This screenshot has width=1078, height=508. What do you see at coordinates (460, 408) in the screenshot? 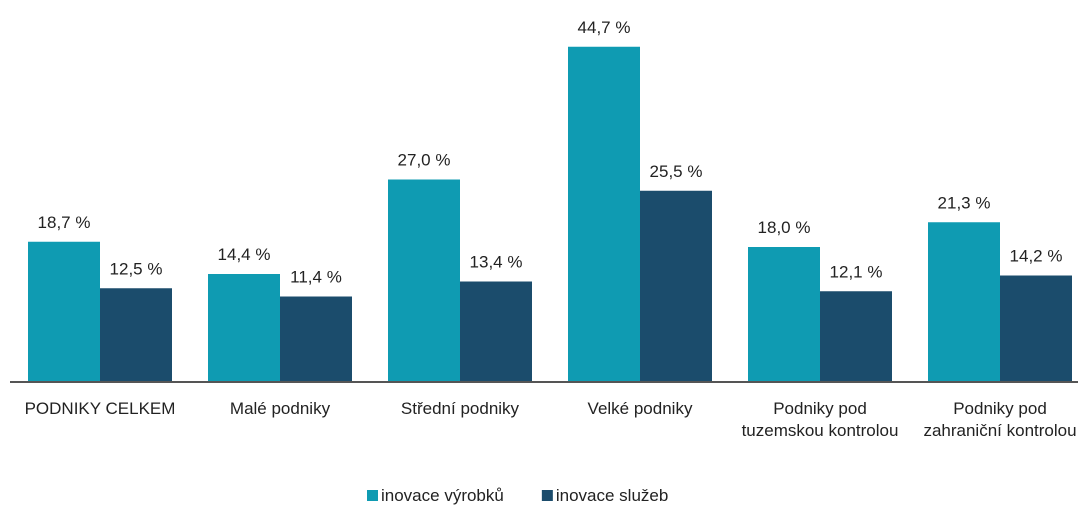
I see `x-tick-label: Střední podniky` at bounding box center [460, 408].